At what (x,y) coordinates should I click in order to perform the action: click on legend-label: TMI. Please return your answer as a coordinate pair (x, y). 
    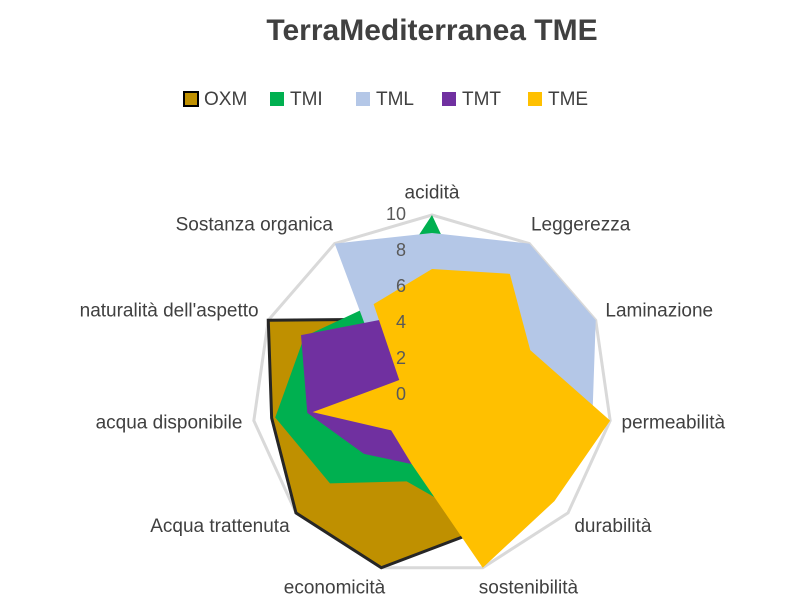
    Looking at the image, I should click on (306, 99).